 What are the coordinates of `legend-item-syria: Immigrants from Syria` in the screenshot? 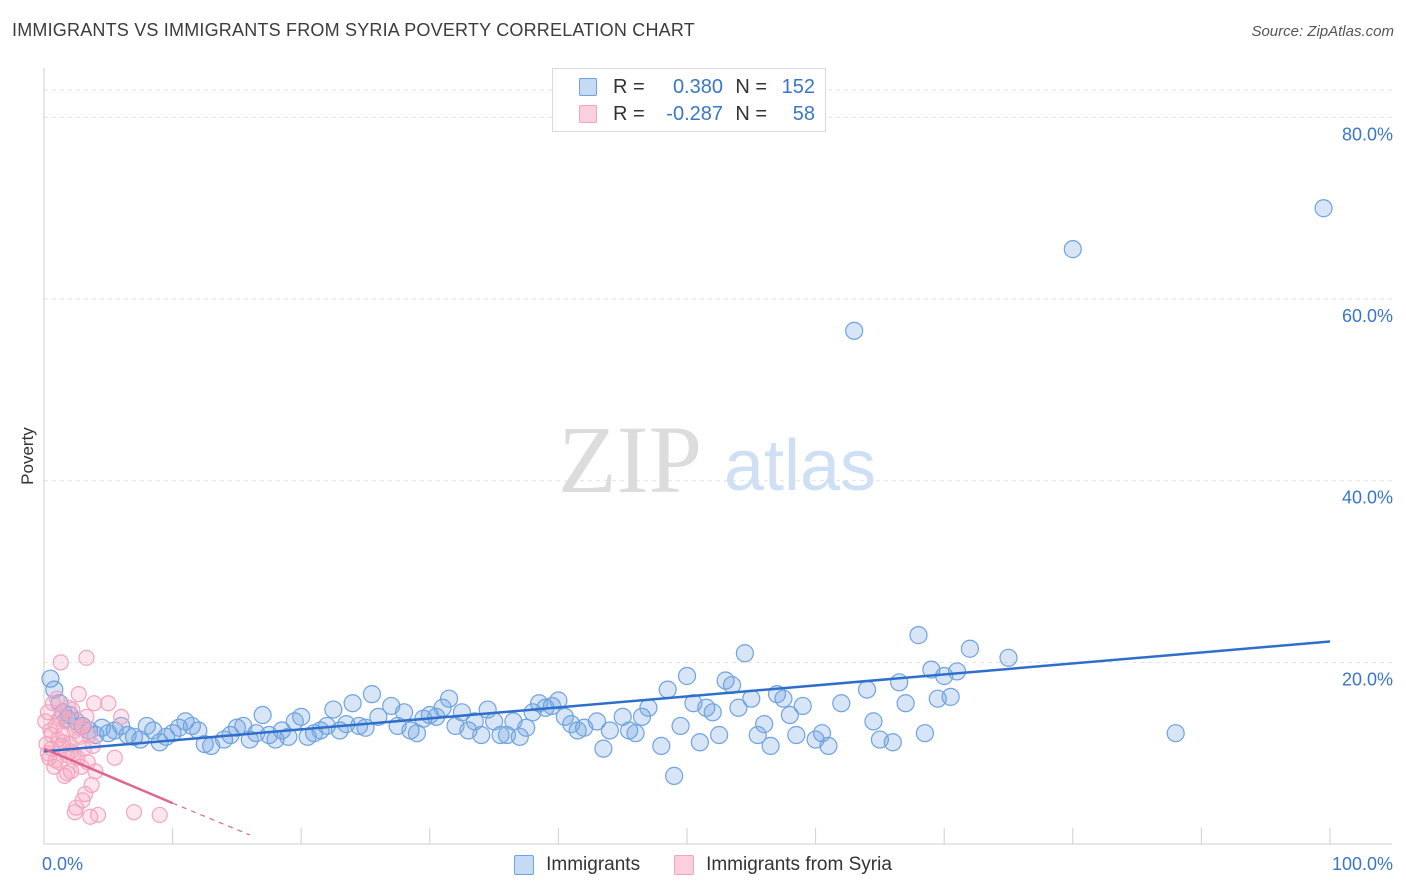 It's located at (783, 865).